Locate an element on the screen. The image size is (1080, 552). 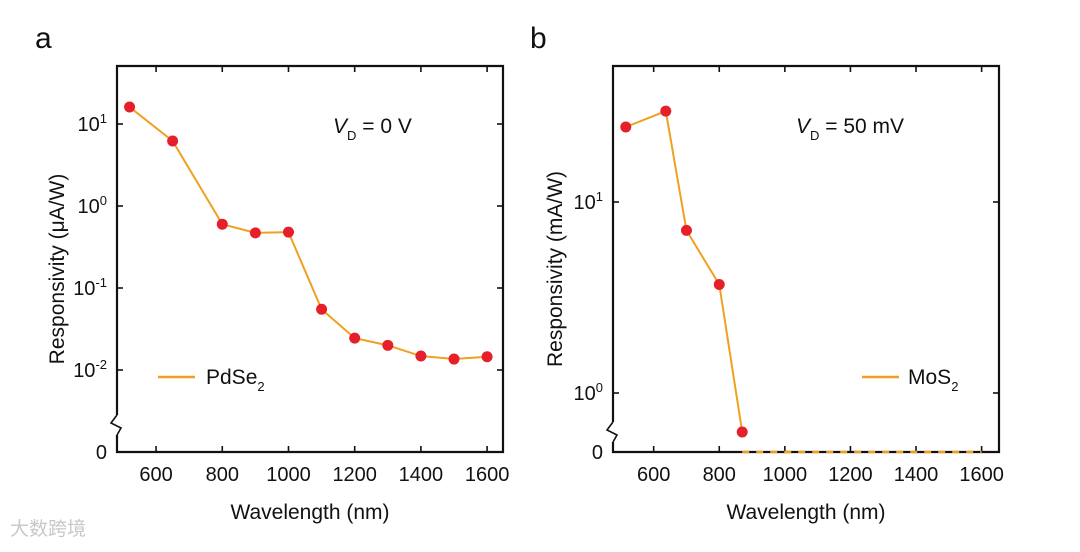
legend-label: PdSe2 is located at coordinates (235, 380).